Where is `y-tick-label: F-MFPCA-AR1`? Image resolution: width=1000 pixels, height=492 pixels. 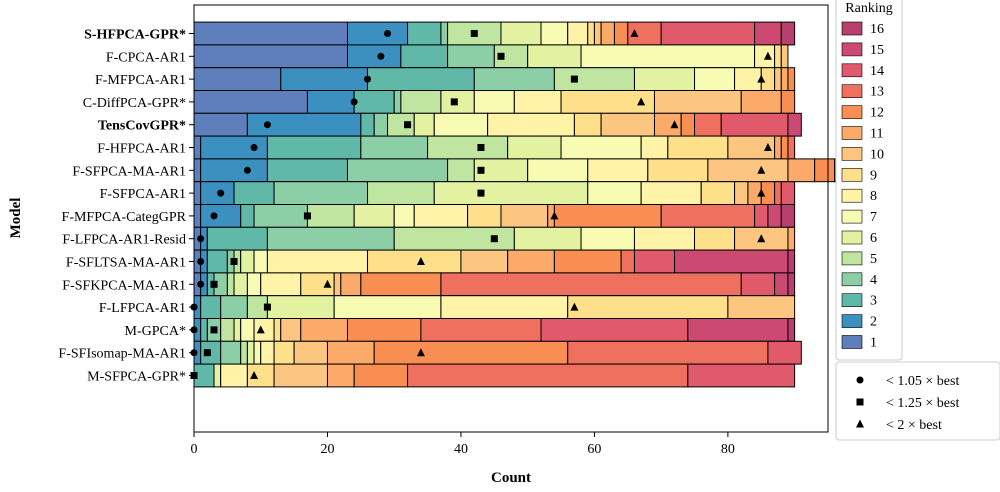
y-tick-label: F-MFPCA-AR1 is located at coordinates (140, 80).